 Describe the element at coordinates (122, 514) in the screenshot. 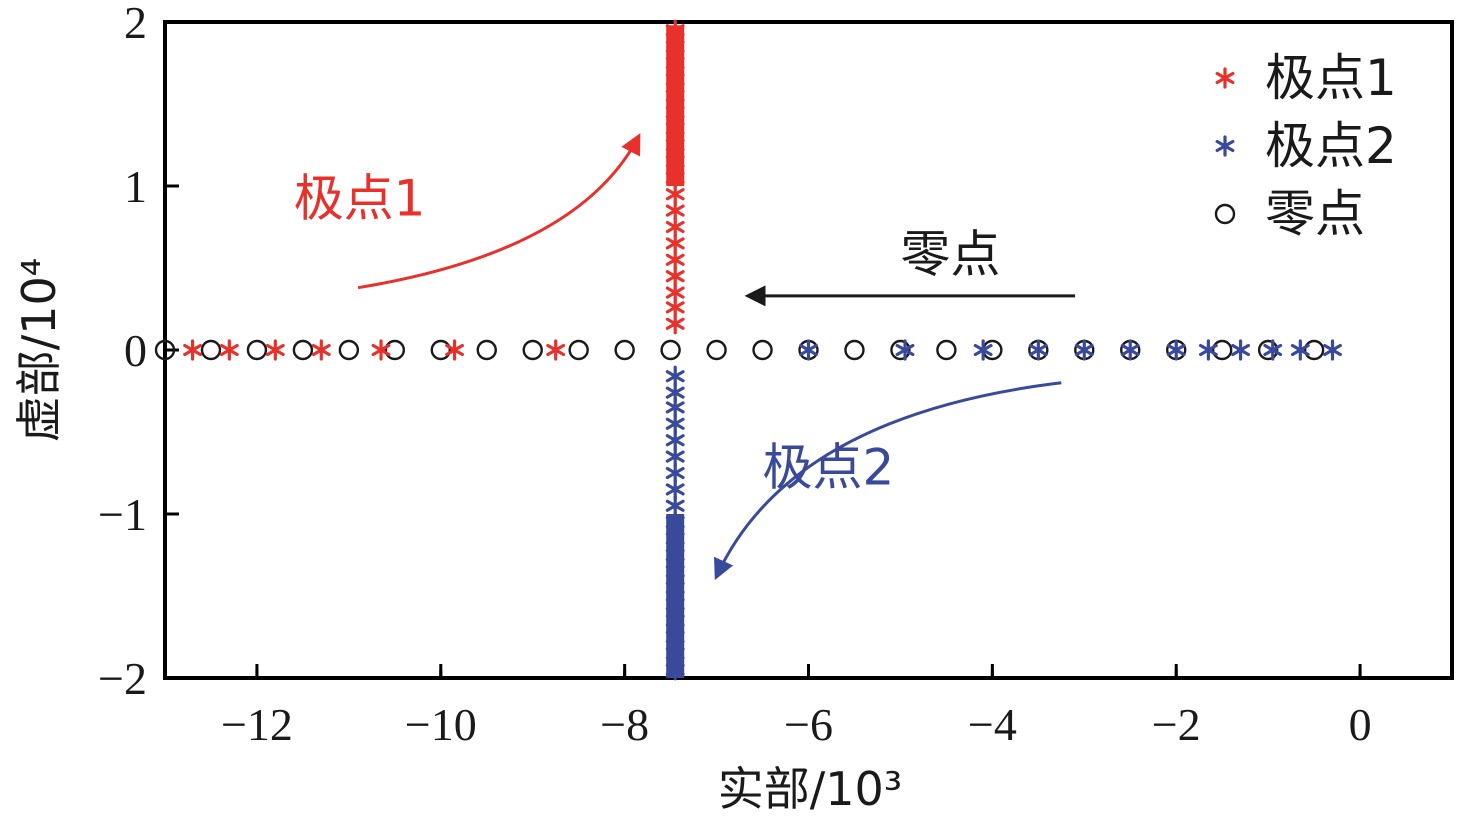

I see `y-tick-label: −1` at that location.